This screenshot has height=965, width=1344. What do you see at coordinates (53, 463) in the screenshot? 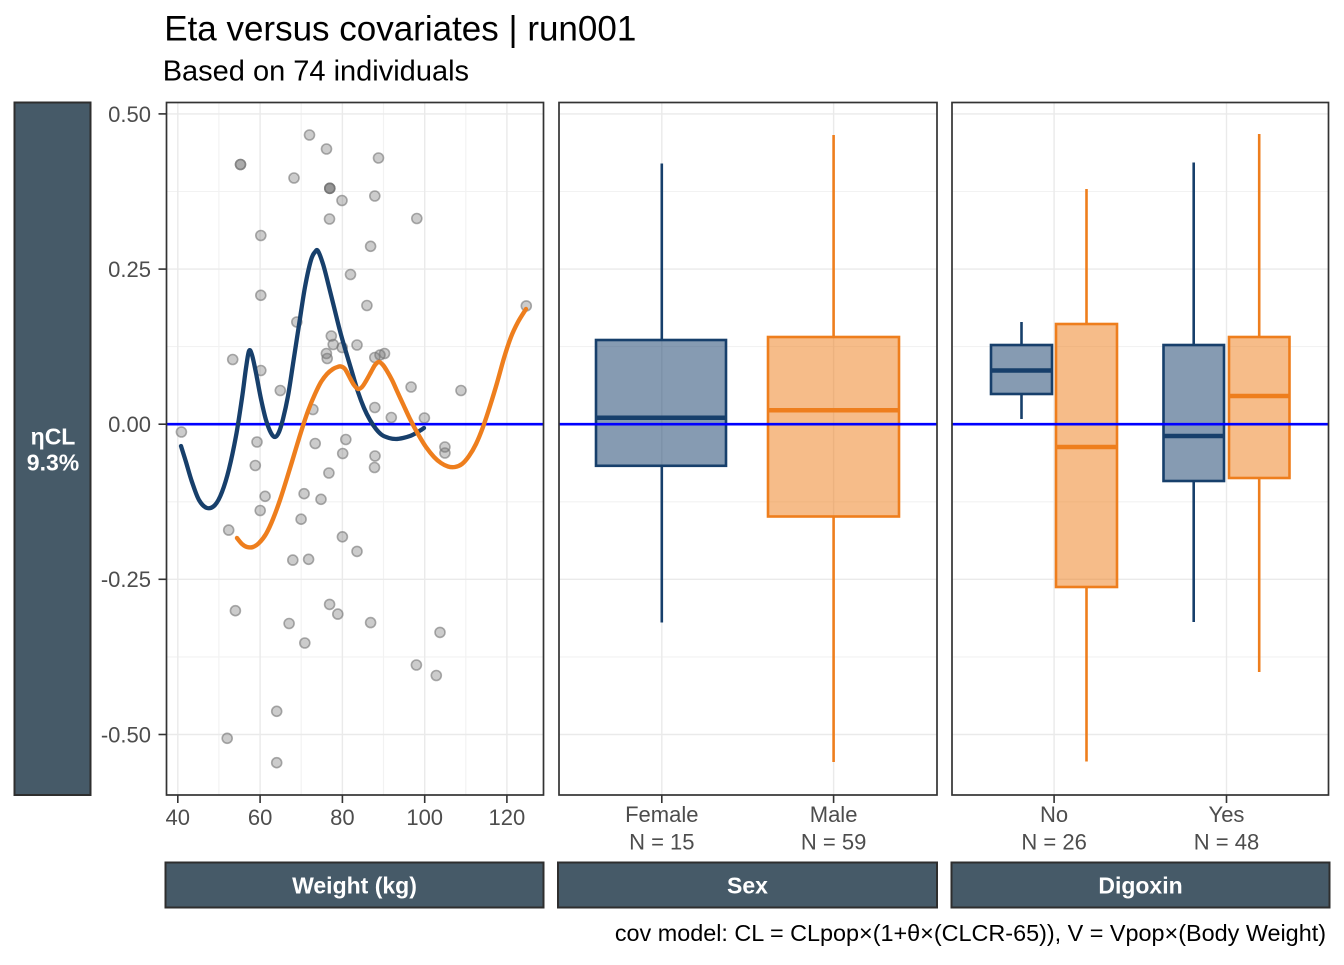
I see `svg-text: 9.3%` at bounding box center [53, 463].